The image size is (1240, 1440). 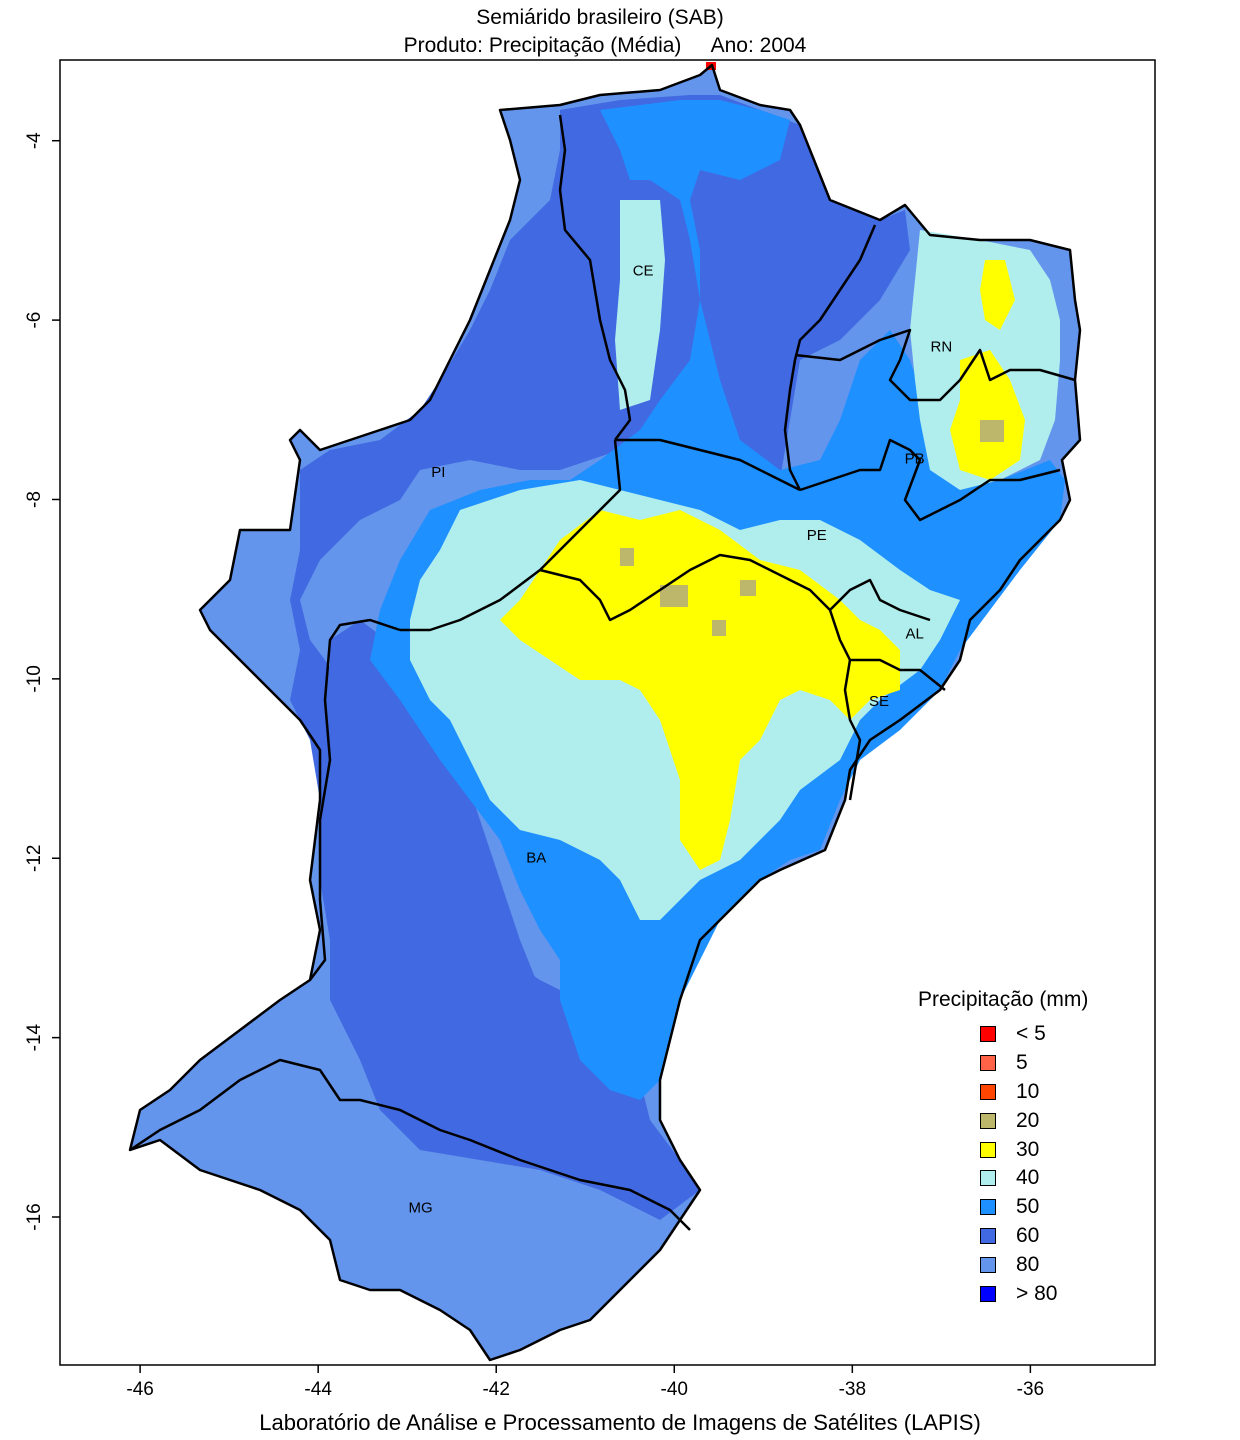 I want to click on x-tick-label: -38, so click(x=852, y=1389).